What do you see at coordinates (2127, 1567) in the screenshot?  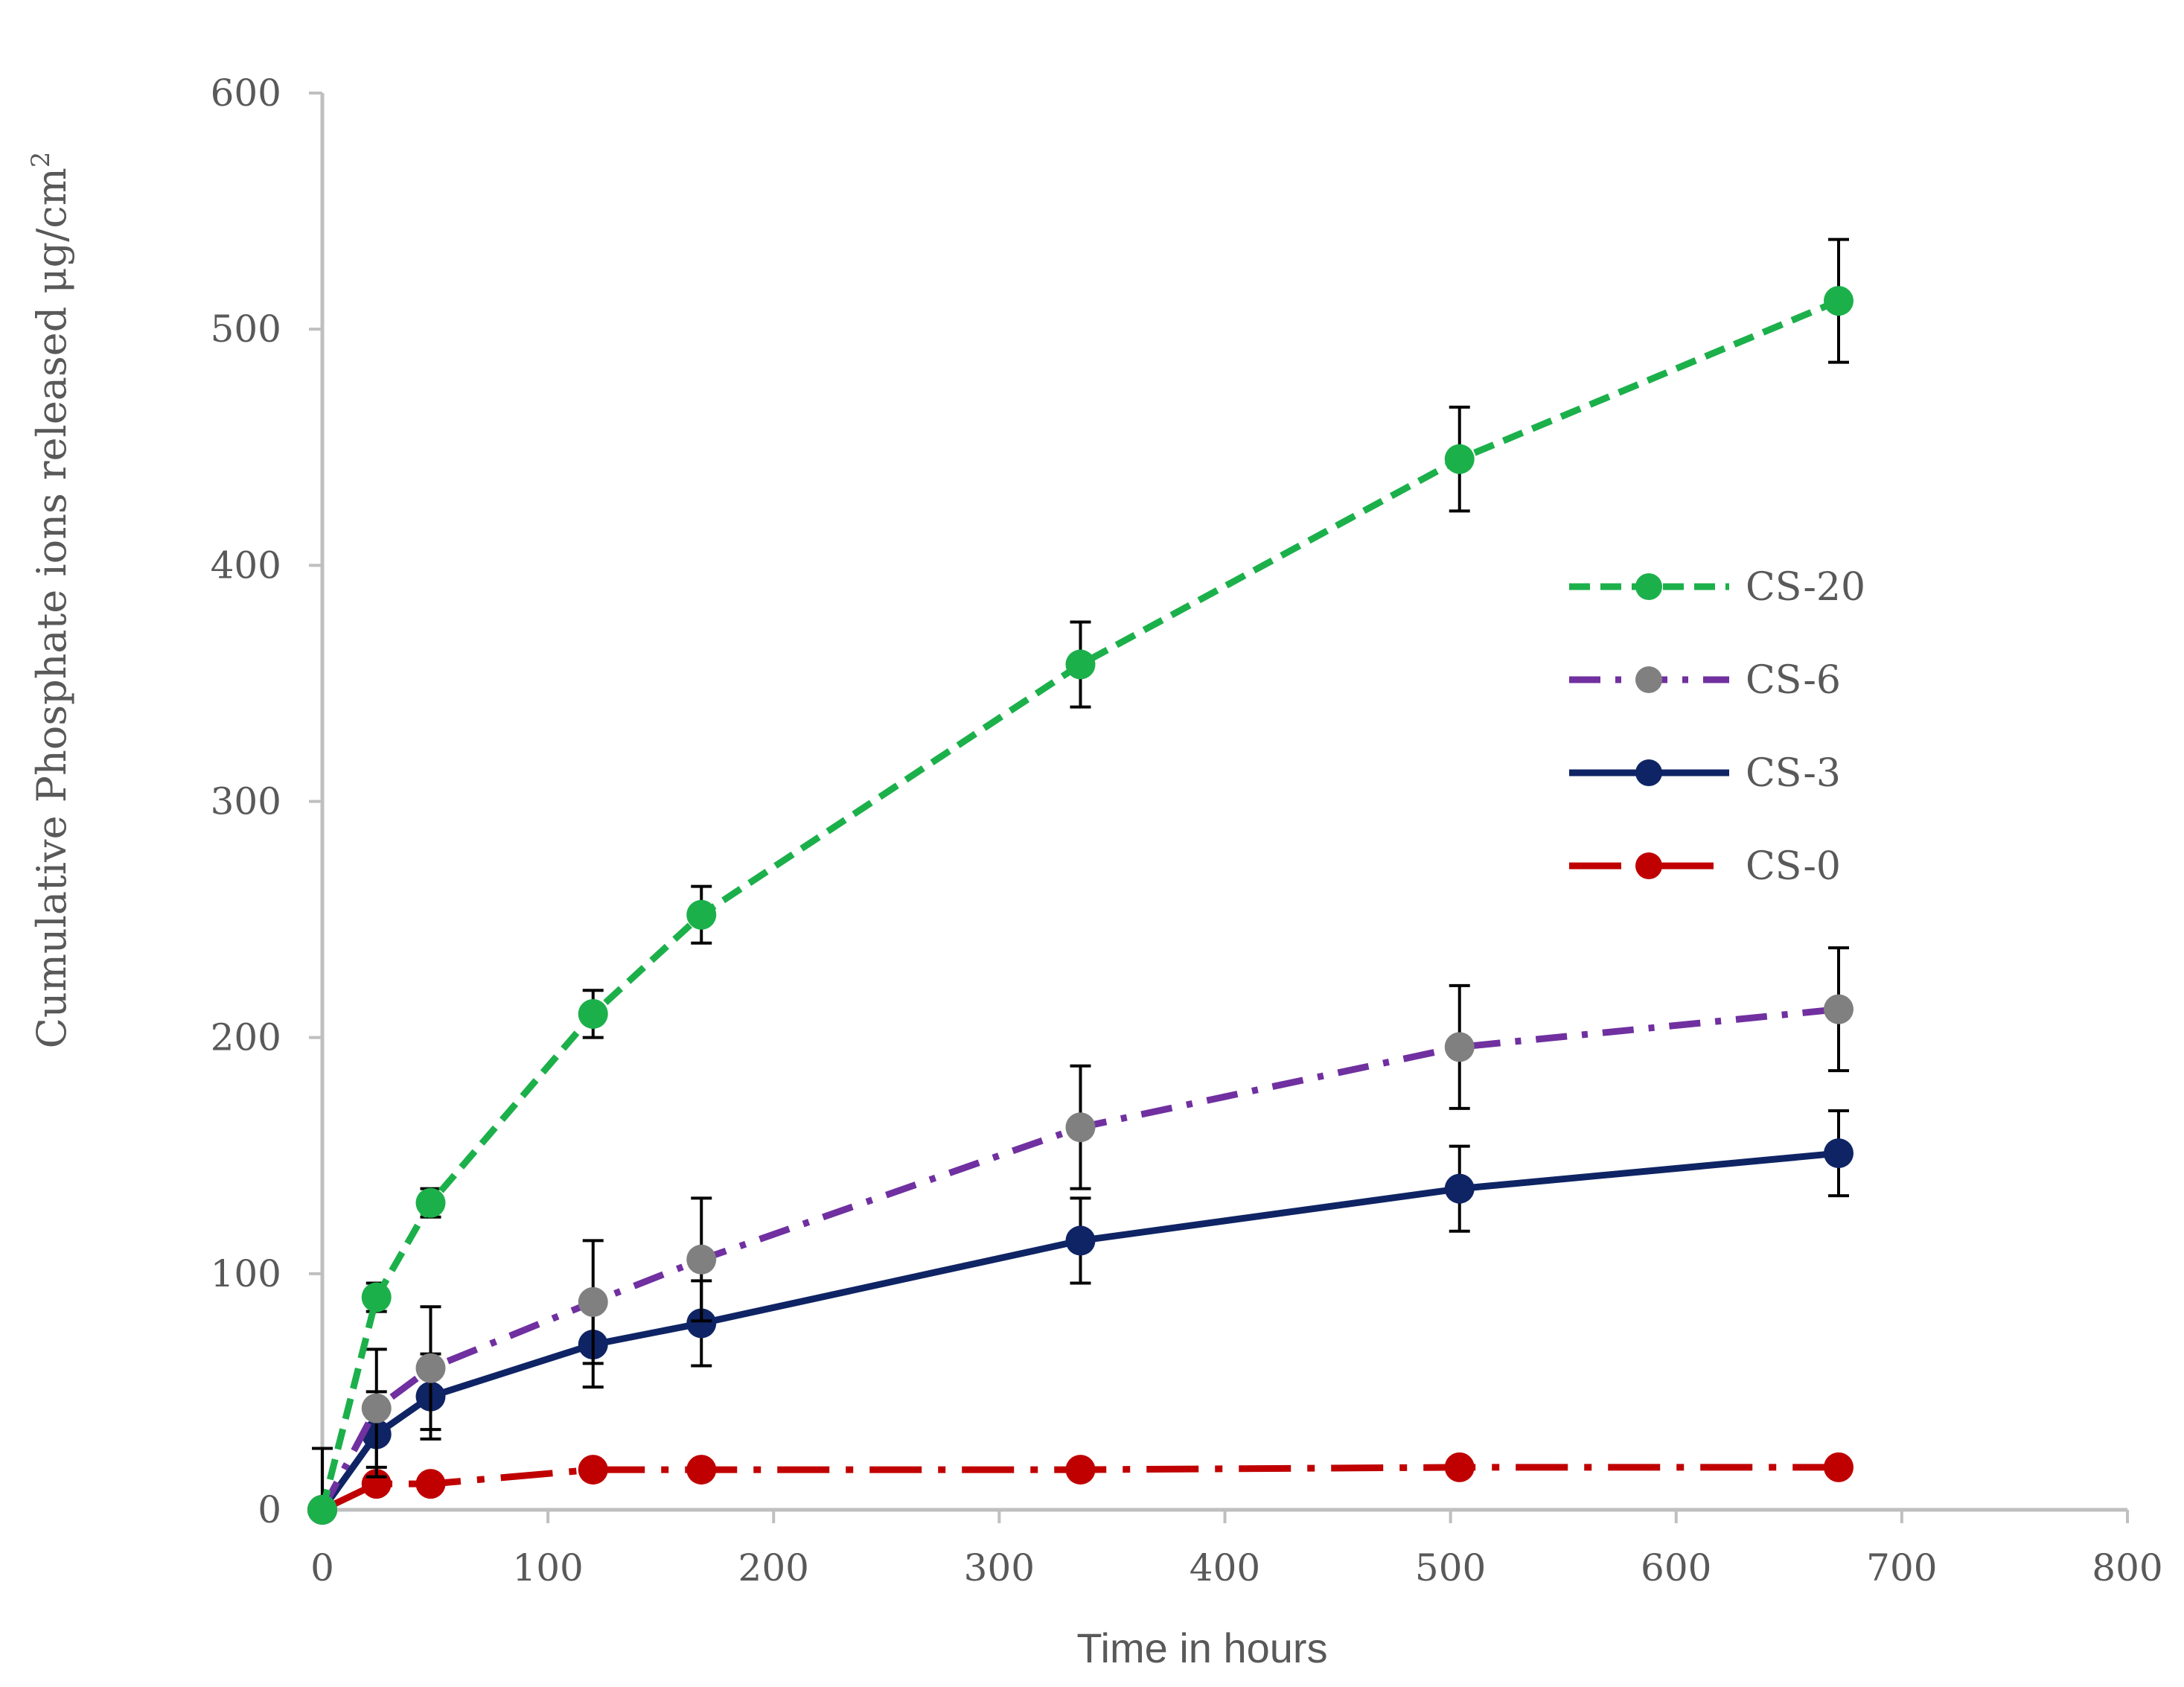 I see `x-tick-label: 800` at bounding box center [2127, 1567].